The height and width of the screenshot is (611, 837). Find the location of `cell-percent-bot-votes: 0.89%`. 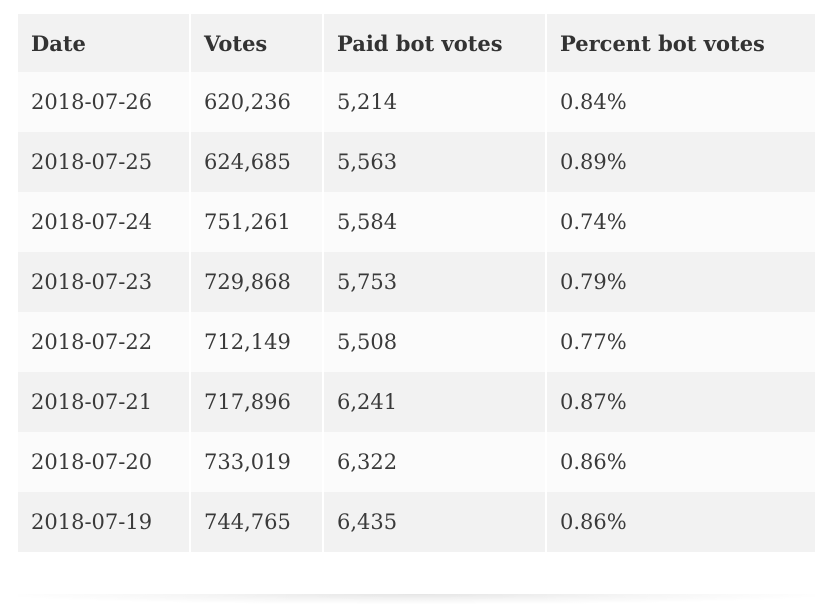

cell-percent-bot-votes: 0.89% is located at coordinates (680, 162).